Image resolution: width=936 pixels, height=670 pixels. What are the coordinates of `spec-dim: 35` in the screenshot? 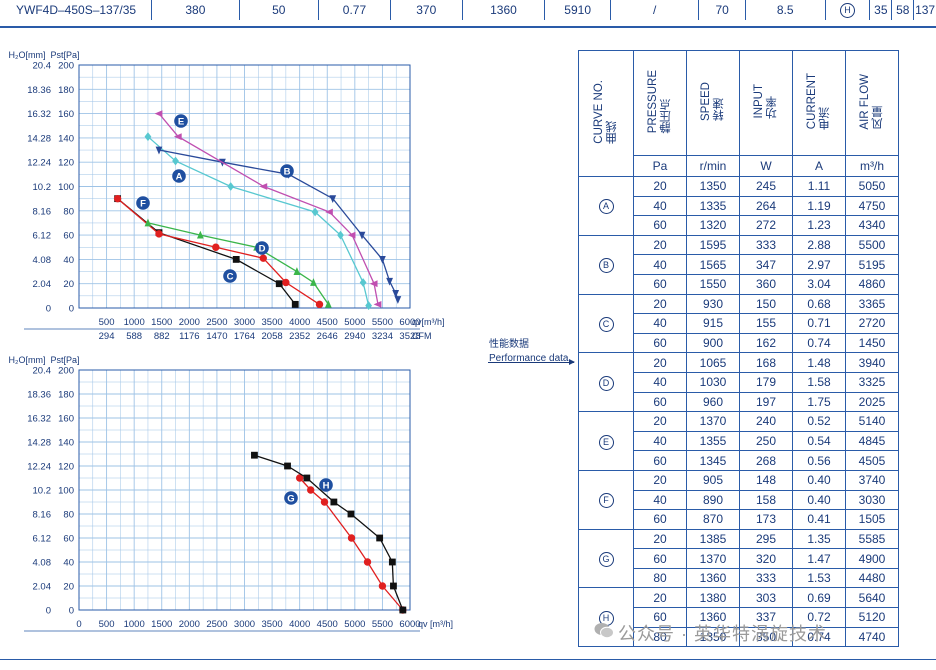 It's located at (880, 10).